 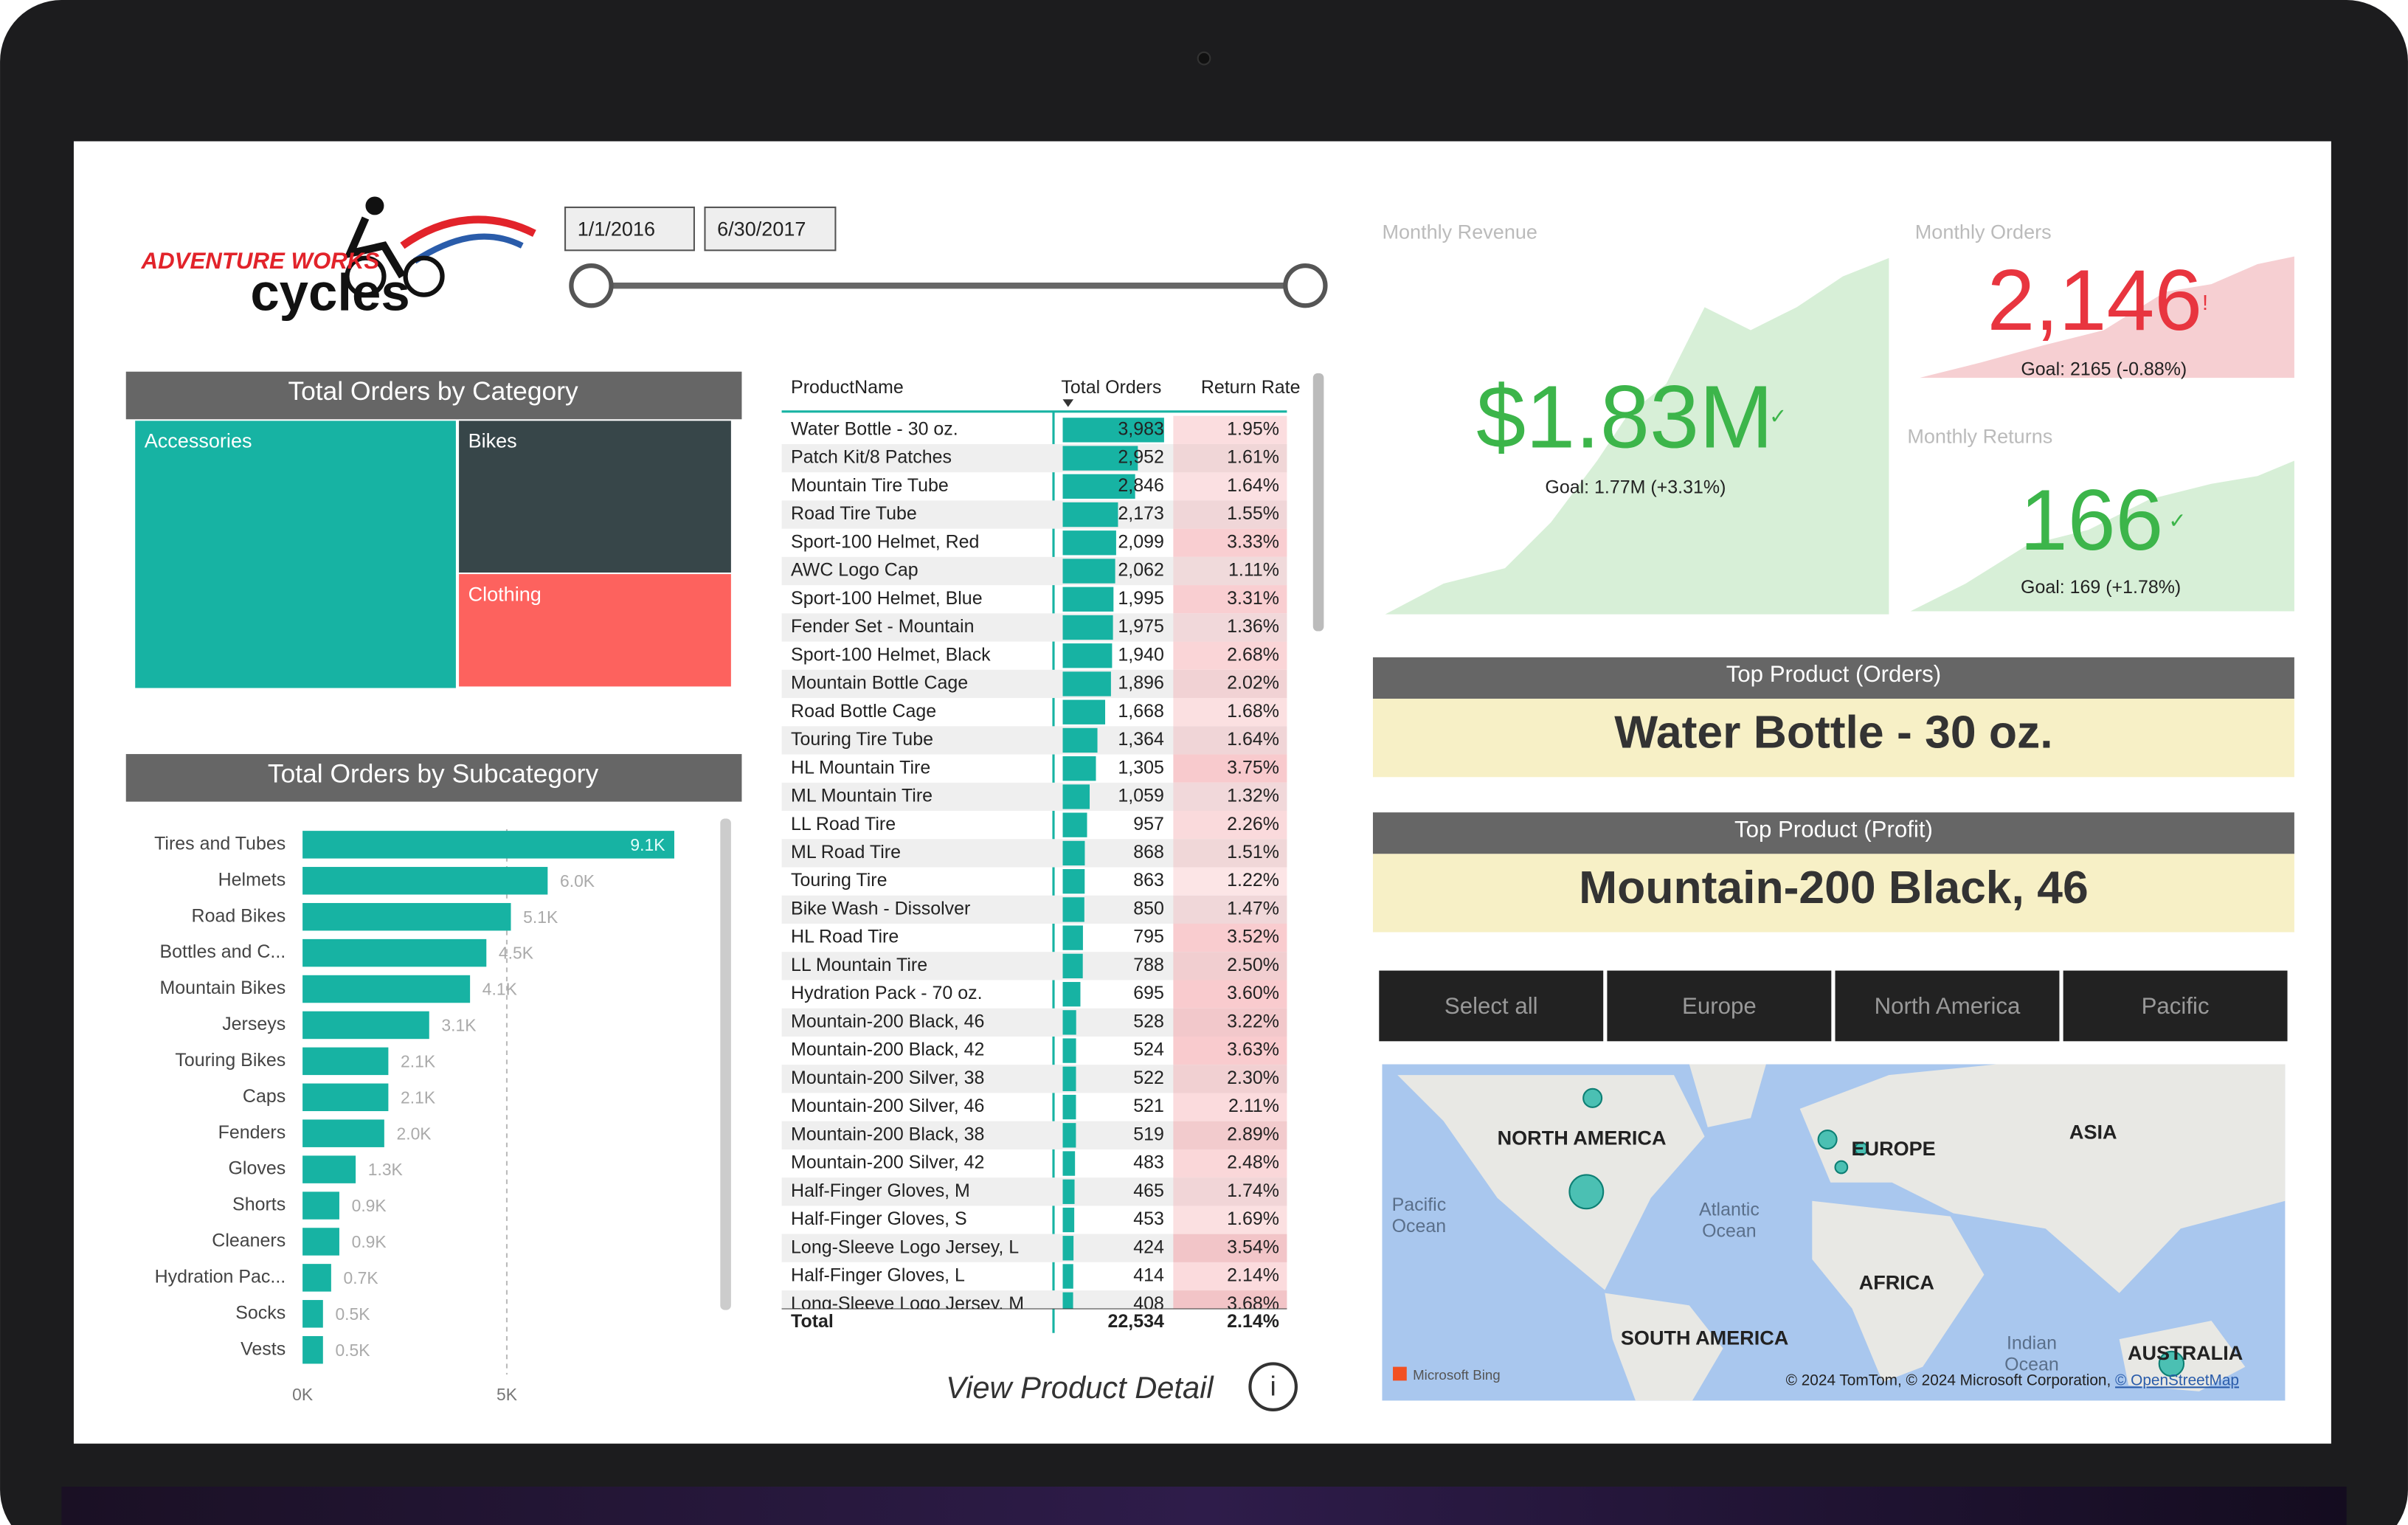 I want to click on sort-arrow, so click(x=1068, y=403).